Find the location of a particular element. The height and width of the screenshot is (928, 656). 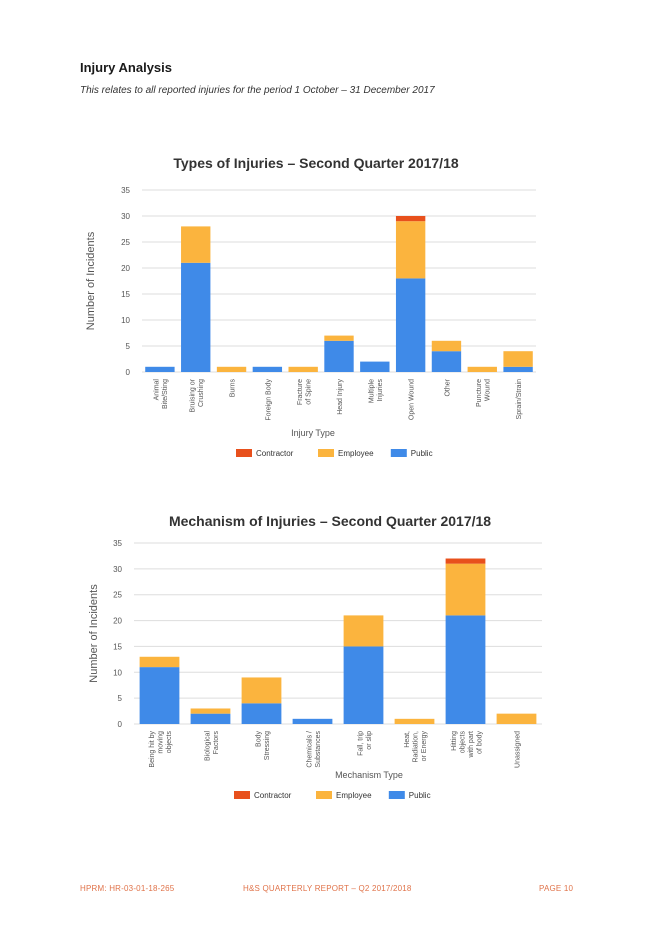

x-tick-label: Animal Bite/Sting is located at coordinates (162, 394).